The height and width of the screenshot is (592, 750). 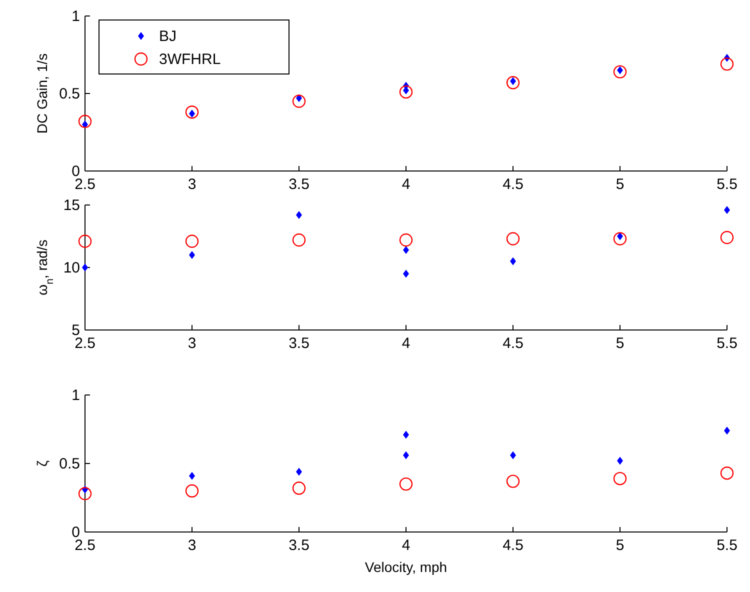 I want to click on legend-label: BJ, so click(x=168, y=36).